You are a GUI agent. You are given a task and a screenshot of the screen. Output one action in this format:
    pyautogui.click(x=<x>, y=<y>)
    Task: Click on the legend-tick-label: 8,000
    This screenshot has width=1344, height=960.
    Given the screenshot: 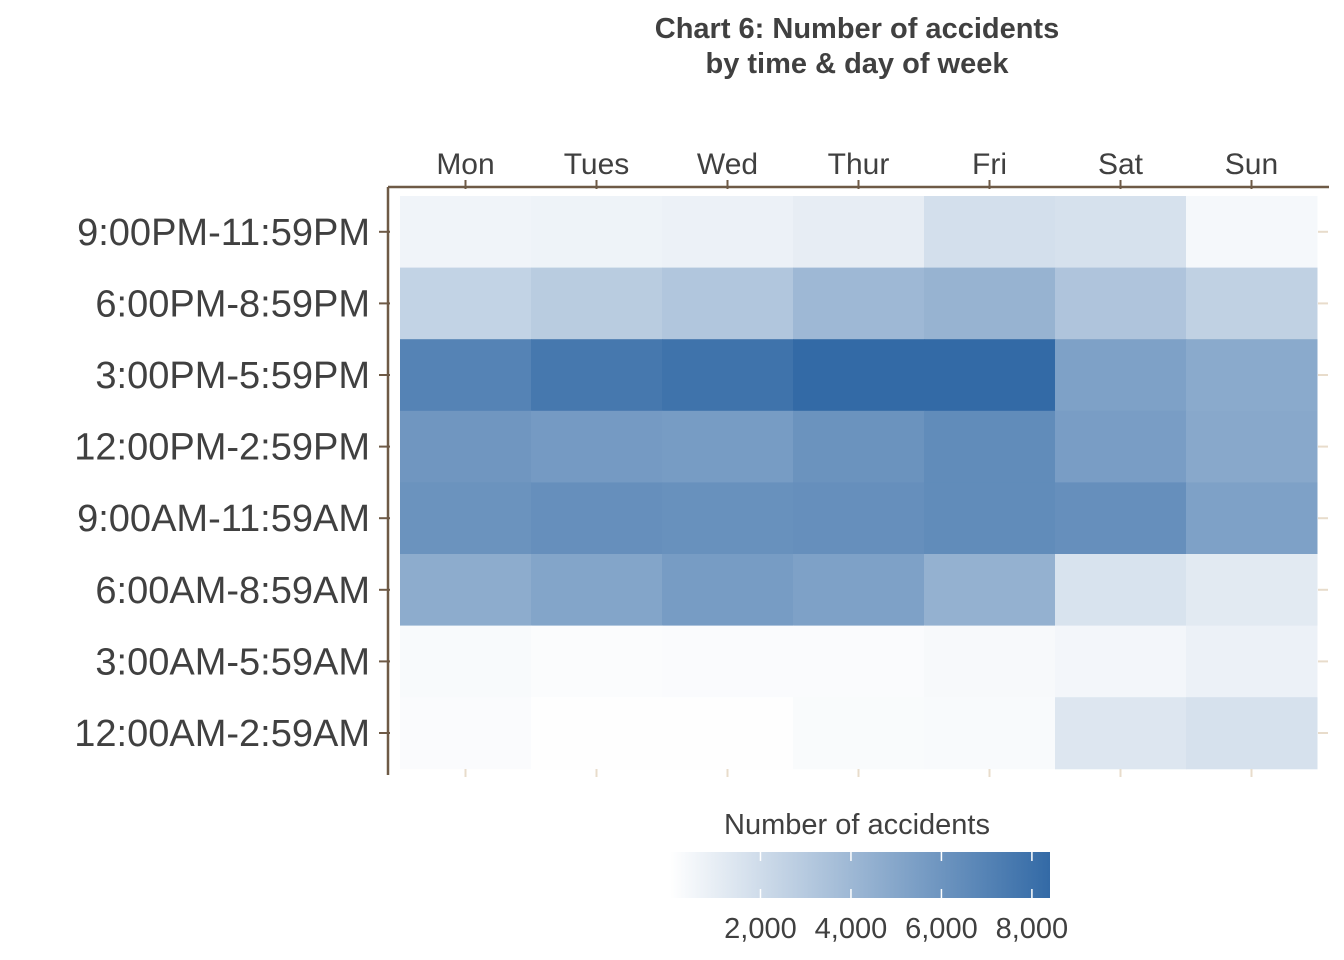 What is the action you would take?
    pyautogui.click(x=1032, y=929)
    